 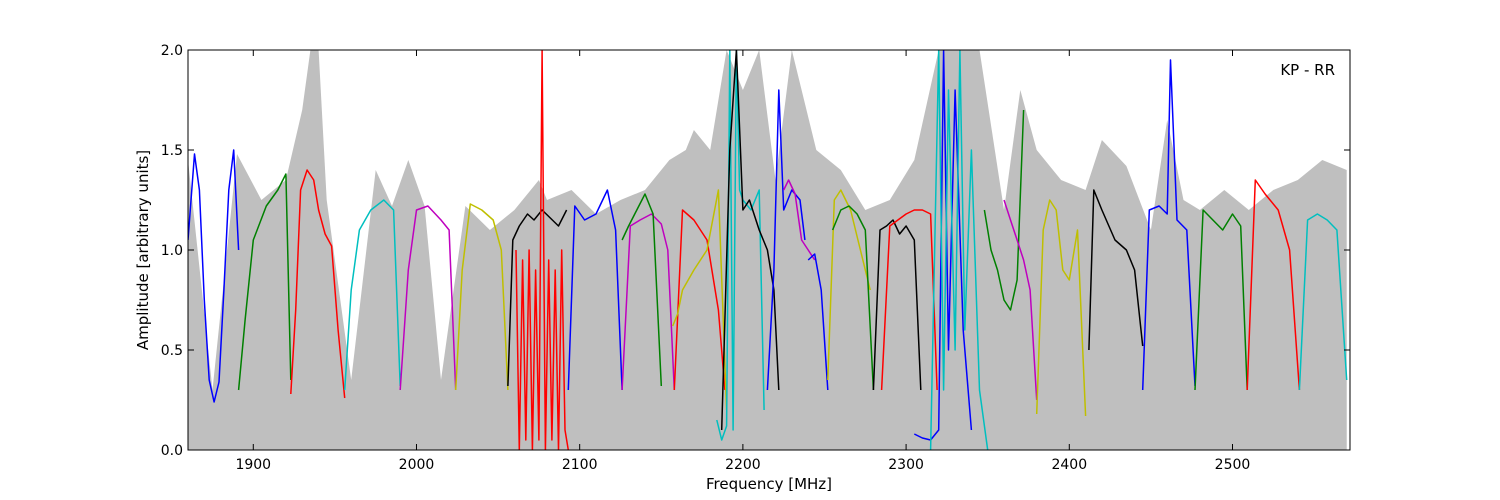 What do you see at coordinates (1307, 70) in the screenshot?
I see `chart-annotation: KP - RR` at bounding box center [1307, 70].